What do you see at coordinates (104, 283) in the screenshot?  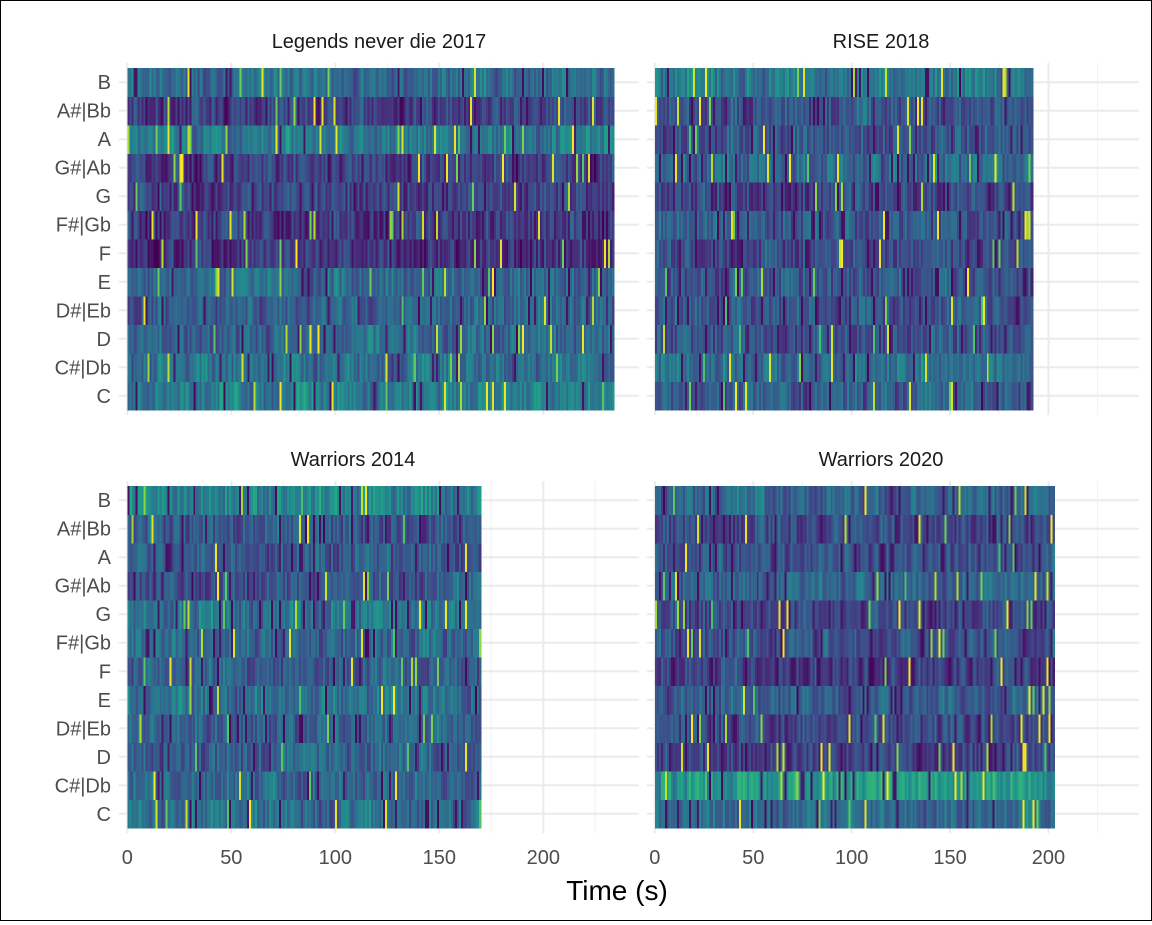 I see `y-tick-label: E` at bounding box center [104, 283].